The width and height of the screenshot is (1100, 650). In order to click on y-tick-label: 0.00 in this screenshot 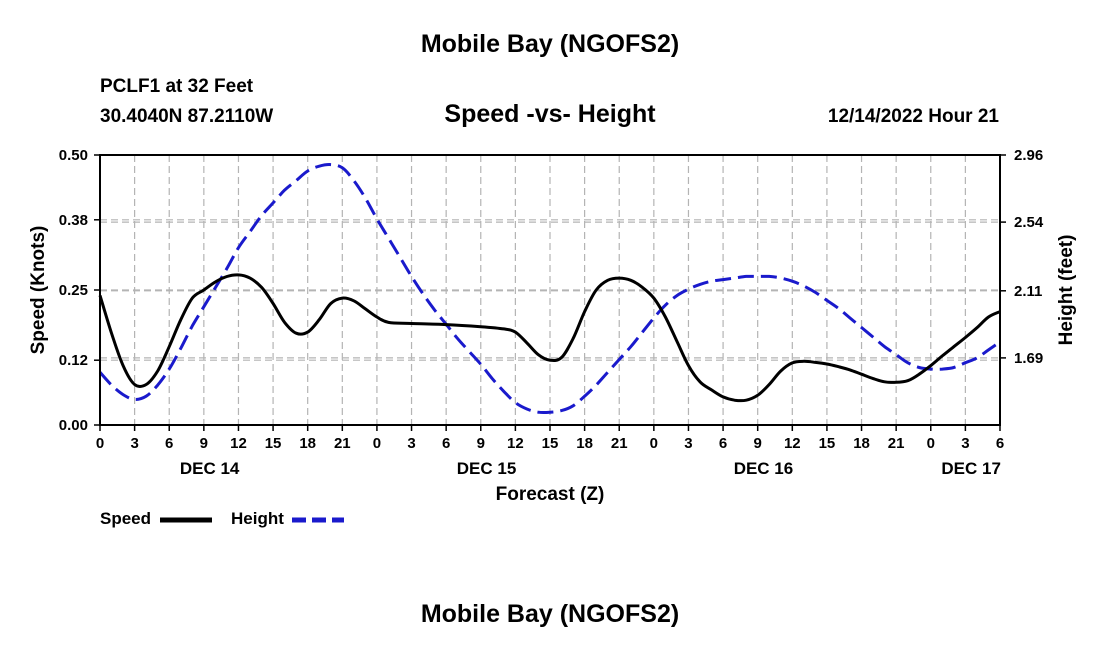, I will do `click(73, 425)`.